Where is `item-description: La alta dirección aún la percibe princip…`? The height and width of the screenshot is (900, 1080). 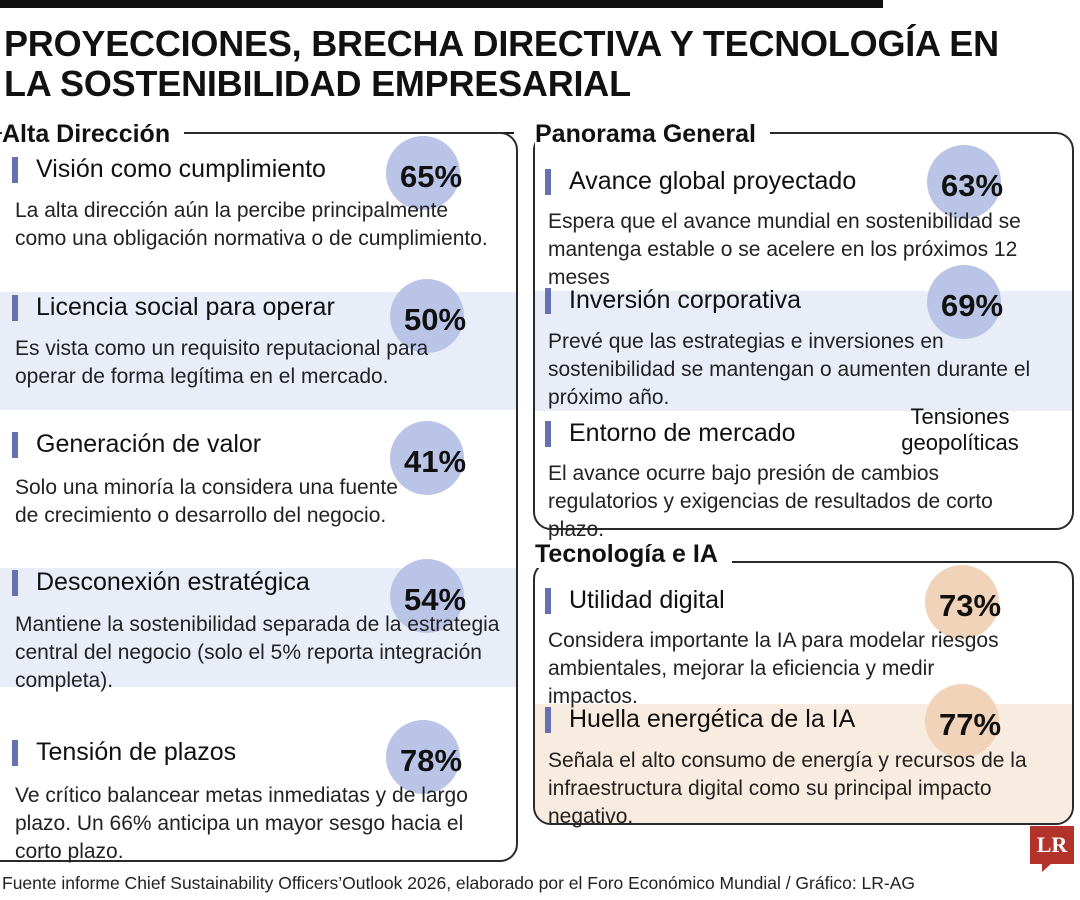 item-description: La alta dirección aún la percibe princip… is located at coordinates (251, 224).